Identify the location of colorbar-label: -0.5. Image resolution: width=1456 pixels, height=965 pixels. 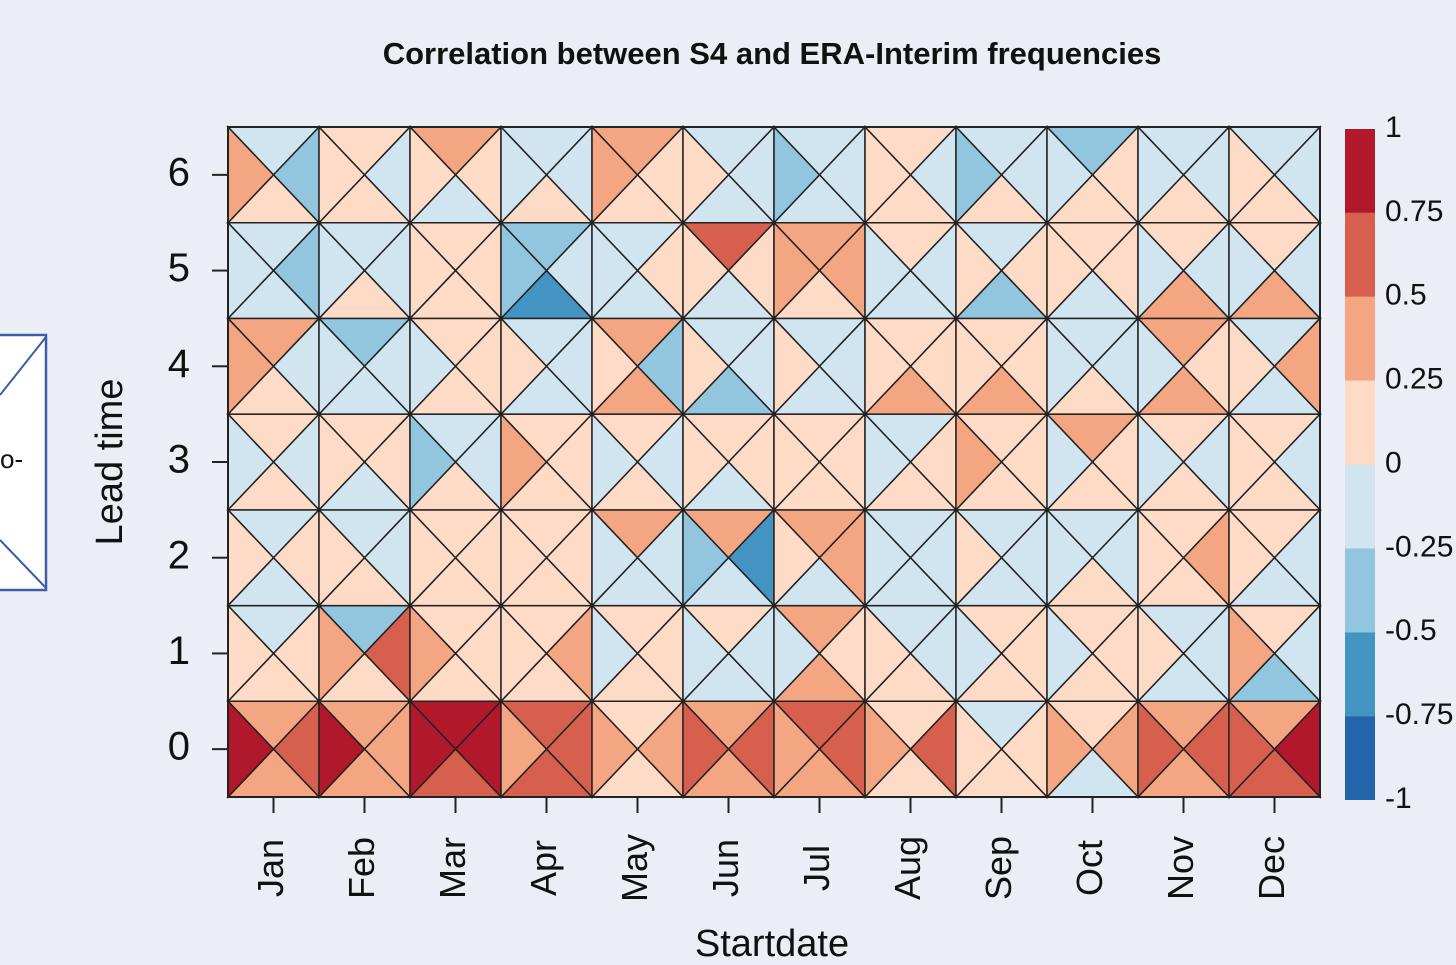
(1411, 630).